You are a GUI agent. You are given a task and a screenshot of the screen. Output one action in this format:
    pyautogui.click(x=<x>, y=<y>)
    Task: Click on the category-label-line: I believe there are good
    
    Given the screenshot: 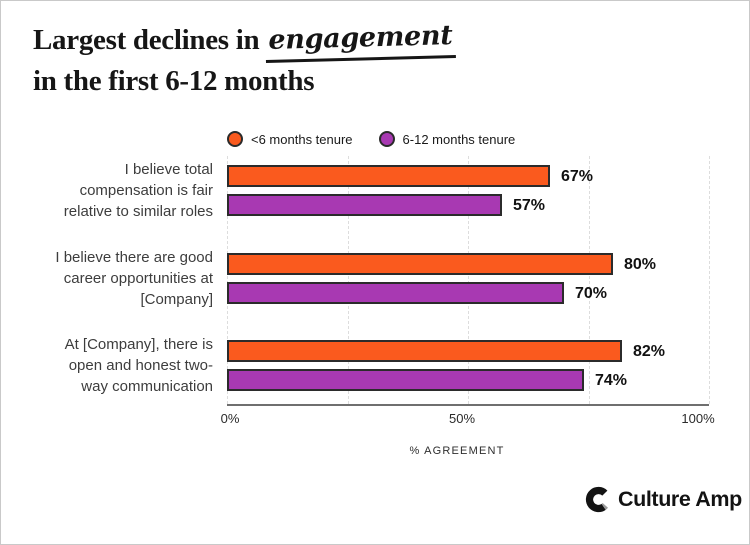 What is the action you would take?
    pyautogui.click(x=134, y=257)
    